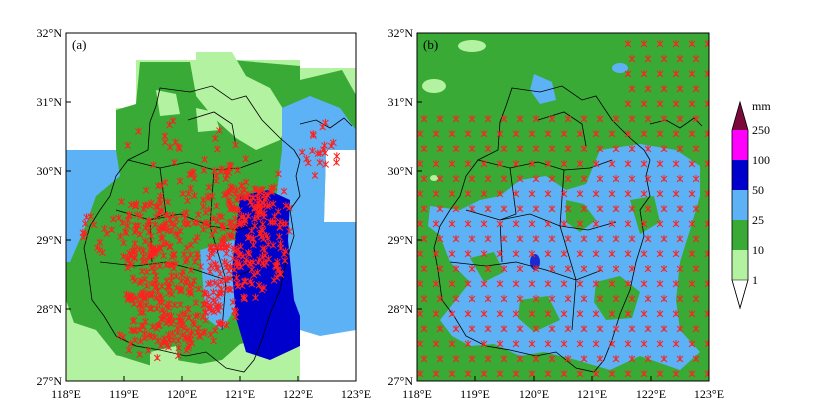 Image resolution: width=820 pixels, height=409 pixels. What do you see at coordinates (401, 33) in the screenshot?
I see `panel-b-ytick-32n: 32°N` at bounding box center [401, 33].